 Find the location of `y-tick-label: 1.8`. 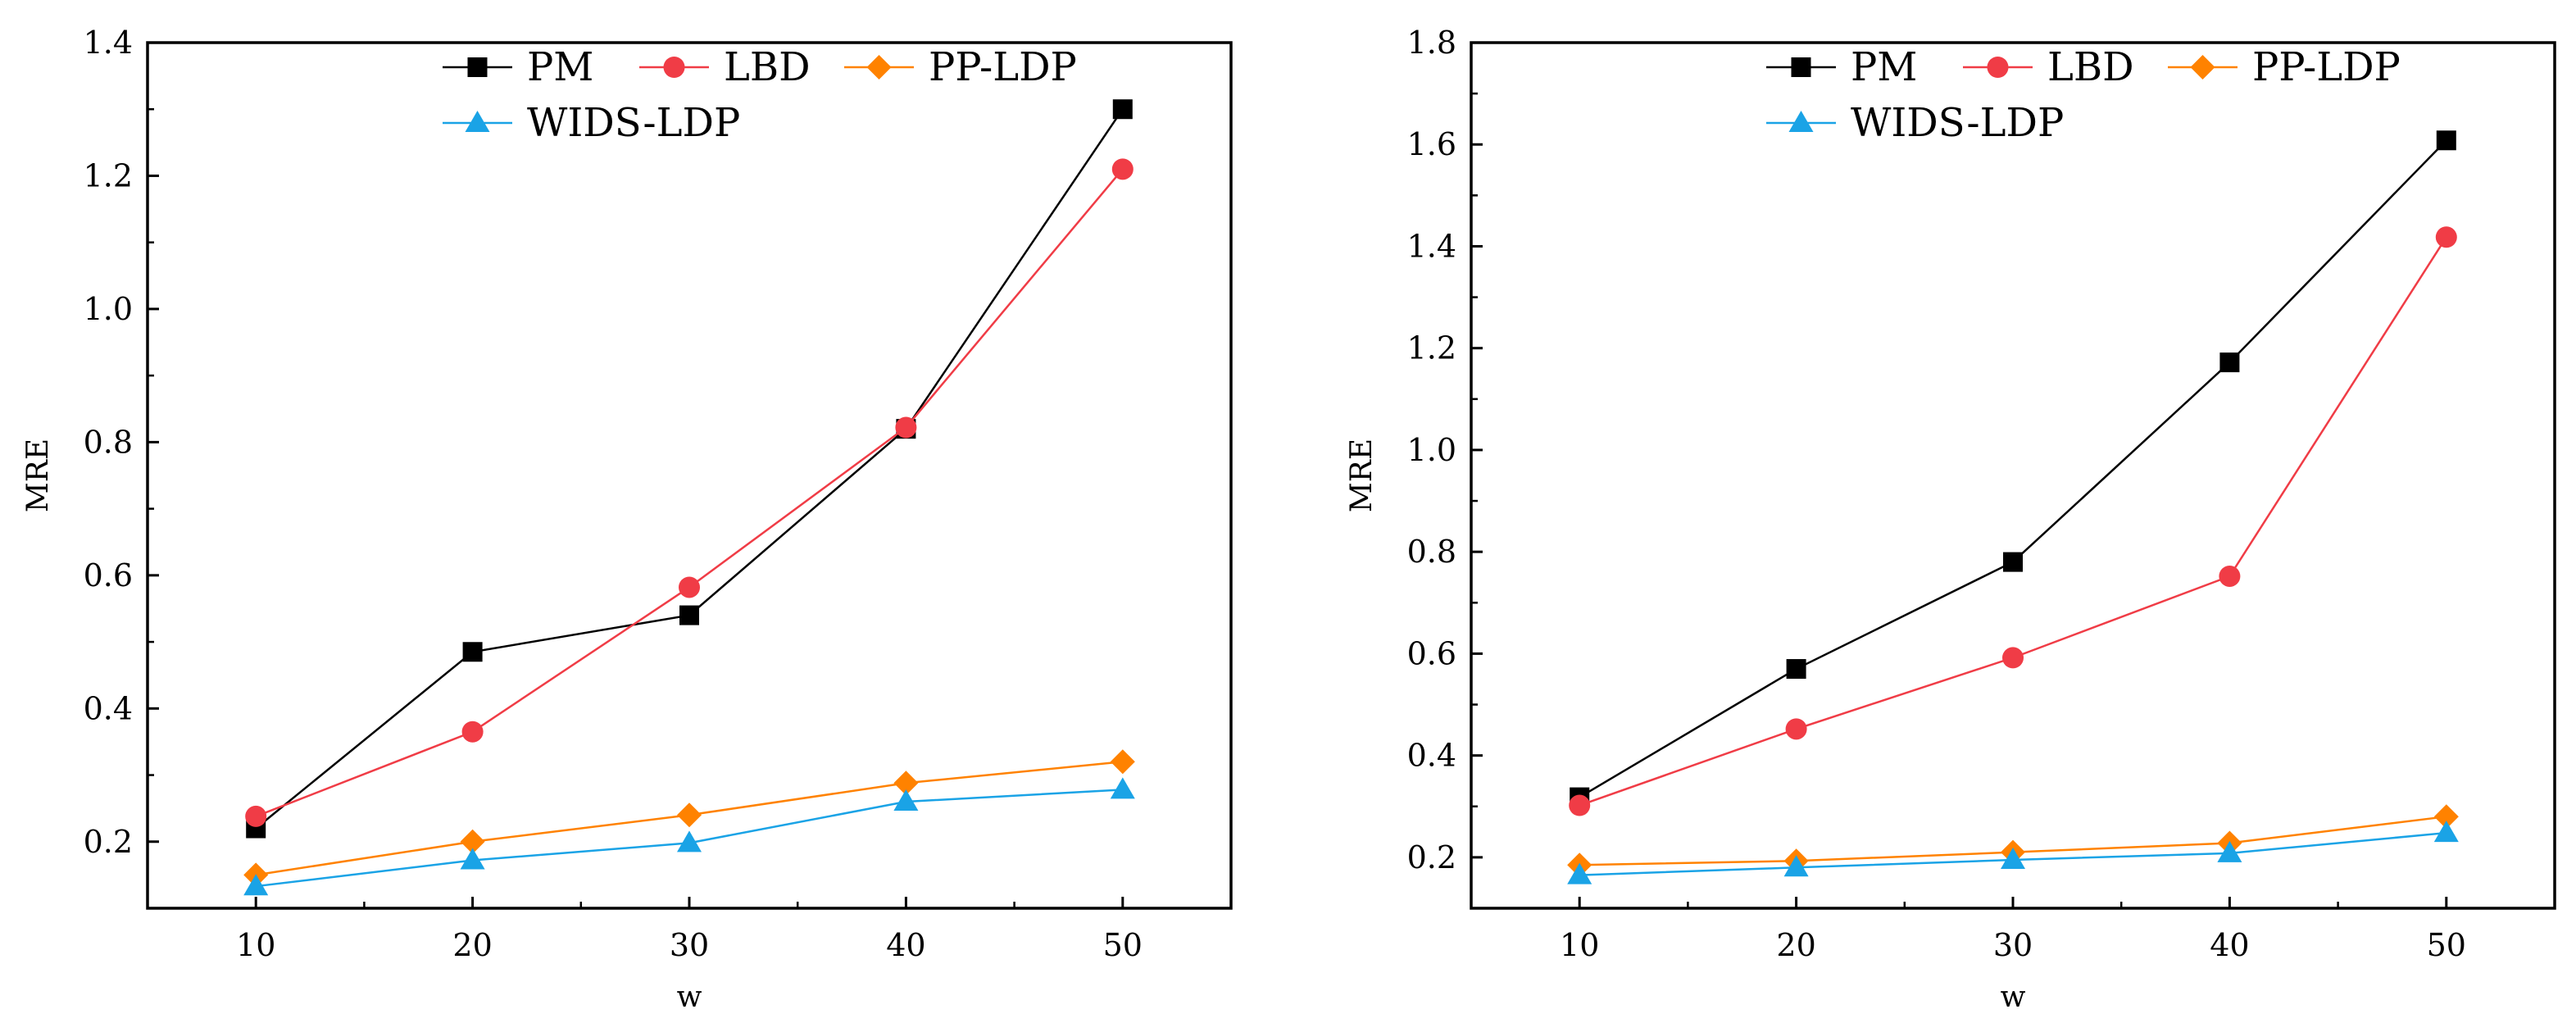

y-tick-label: 1.8 is located at coordinates (1431, 43).